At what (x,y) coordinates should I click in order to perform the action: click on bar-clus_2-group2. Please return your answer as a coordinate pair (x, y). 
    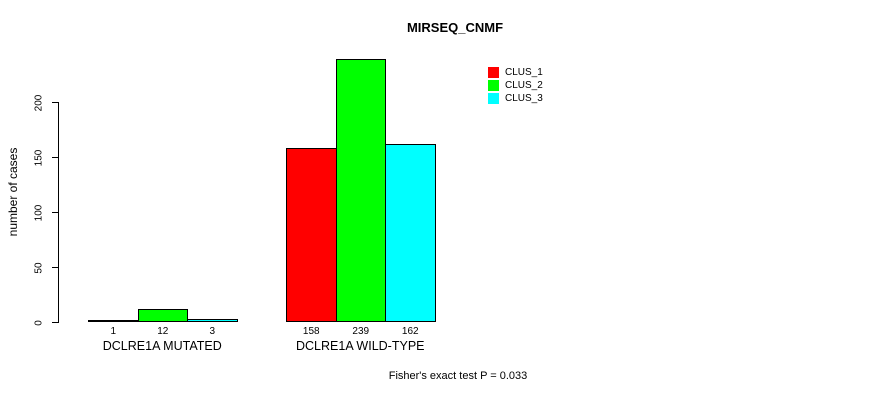
    Looking at the image, I should click on (360, 190).